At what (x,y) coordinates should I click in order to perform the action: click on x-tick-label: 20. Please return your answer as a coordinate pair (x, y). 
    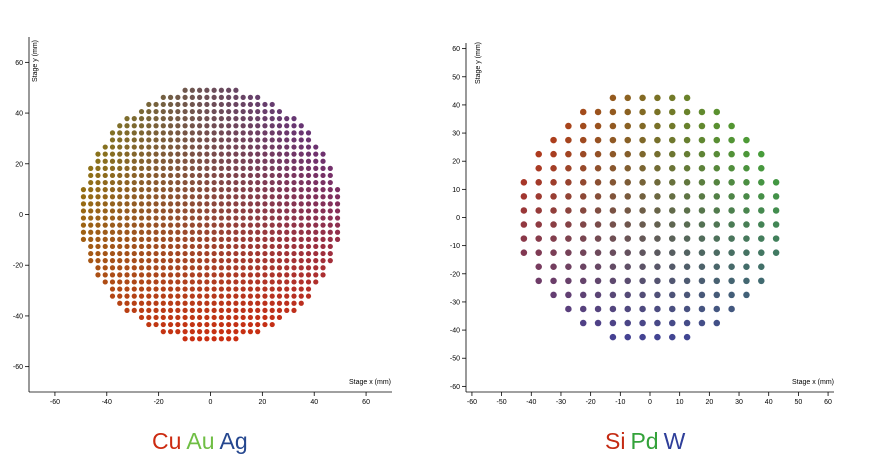
    Looking at the image, I should click on (262, 402).